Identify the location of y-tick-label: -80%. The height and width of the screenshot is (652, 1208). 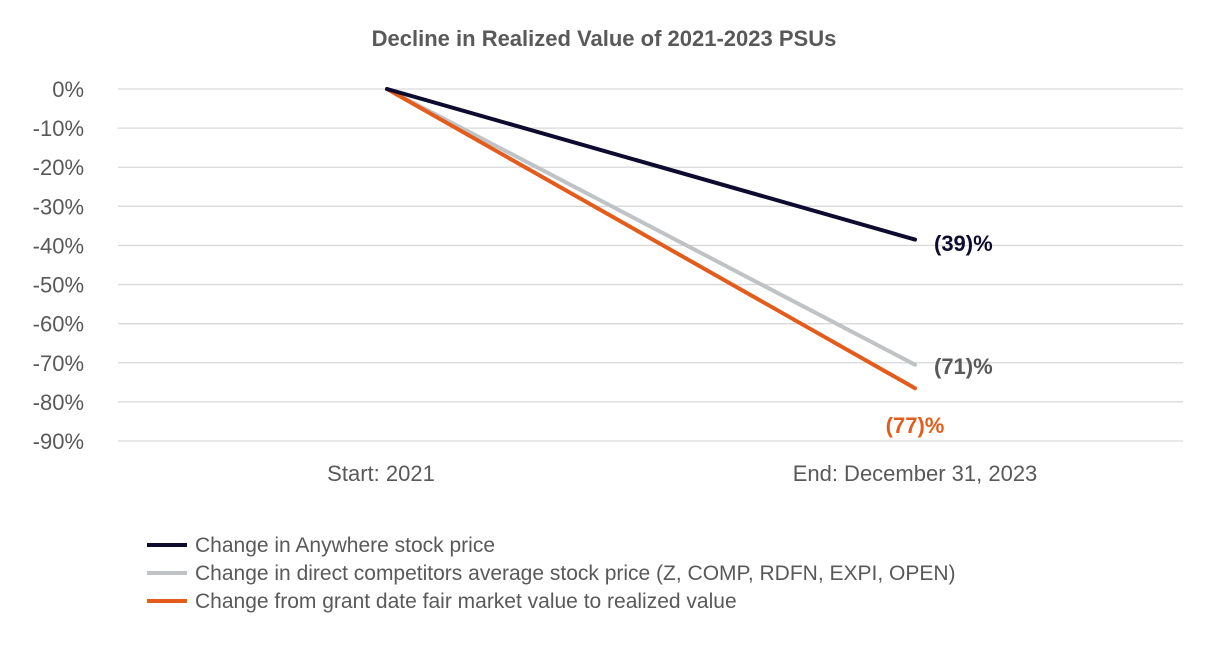
(58, 402).